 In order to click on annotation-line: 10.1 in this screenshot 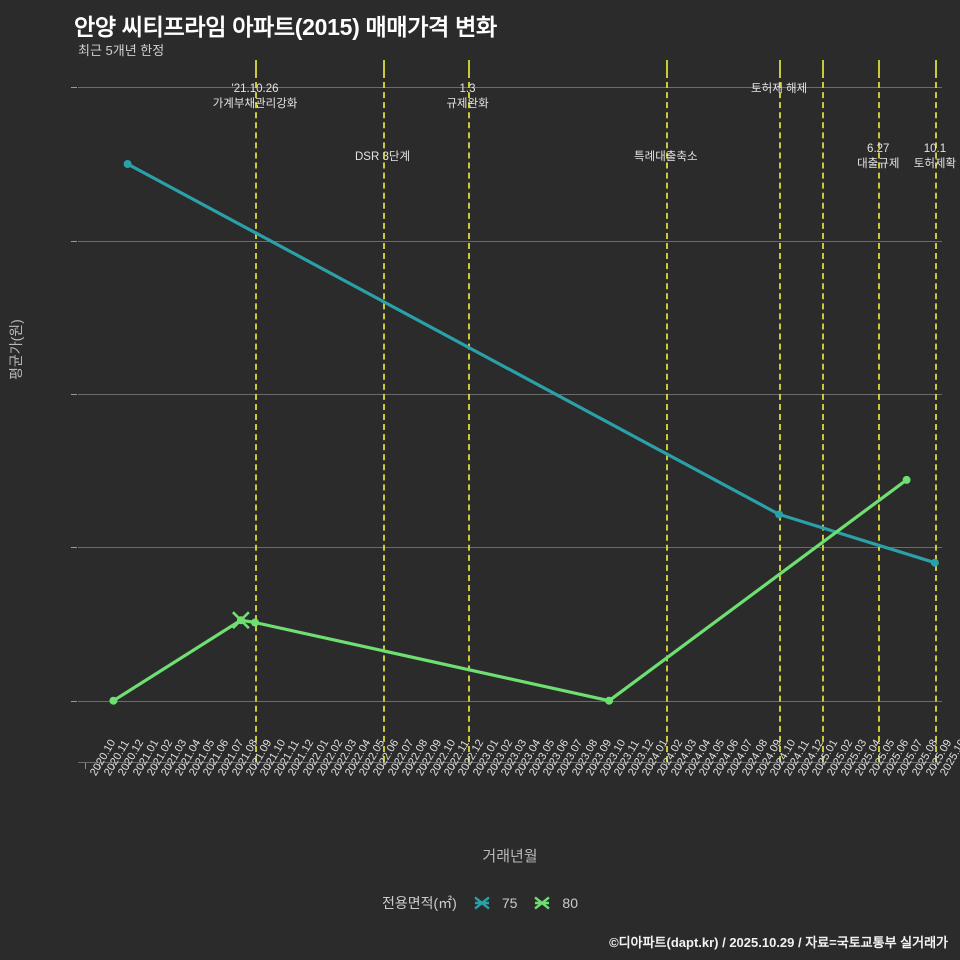, I will do `click(935, 149)`.